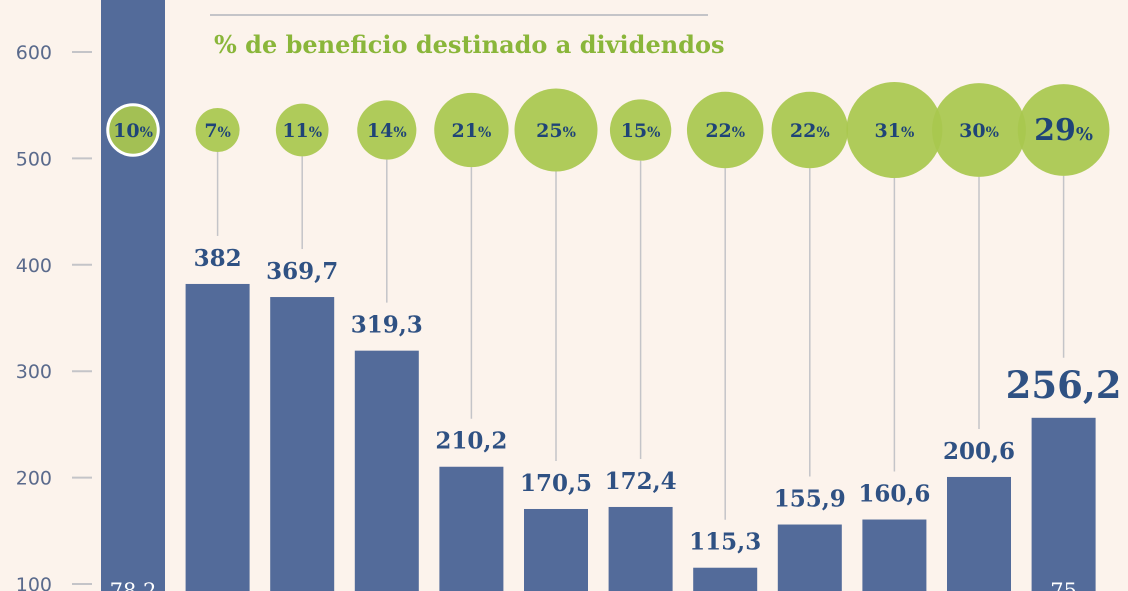 This screenshot has width=1128, height=591. I want to click on legend-title: % de beneficio destinado a dividendos, so click(469, 44).